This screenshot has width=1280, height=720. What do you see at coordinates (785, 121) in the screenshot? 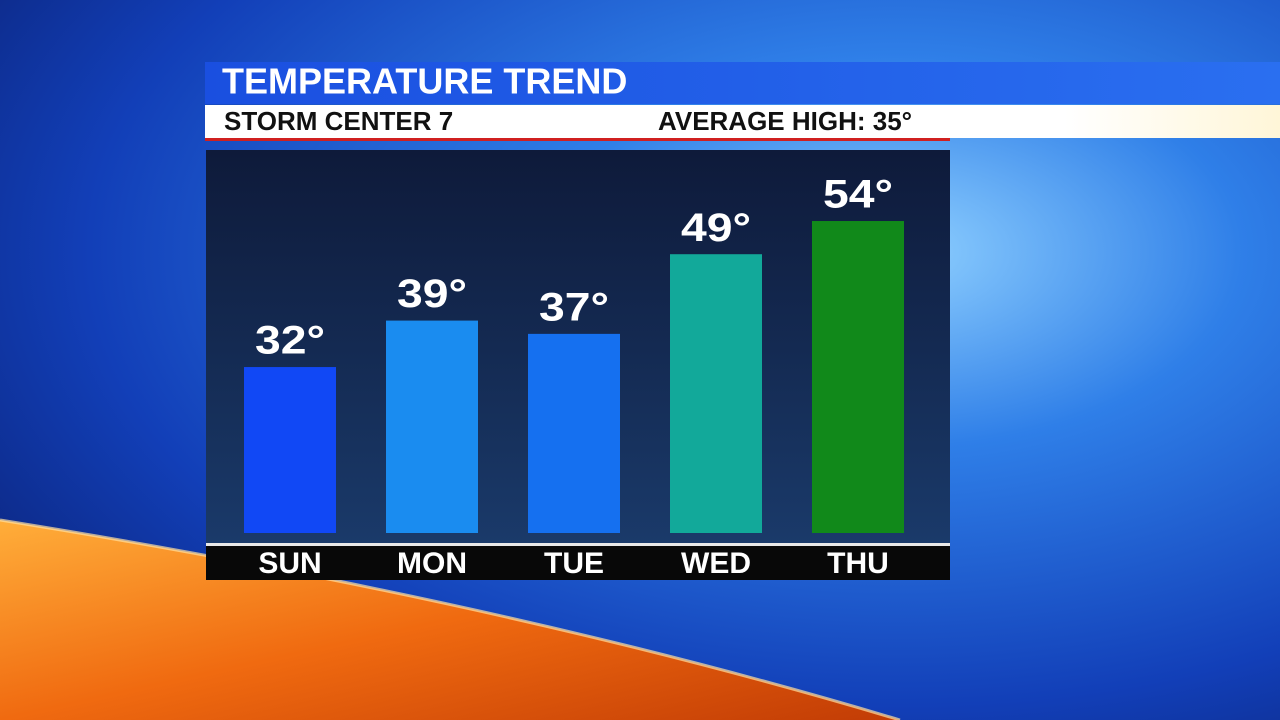
I see `annotation: AVERAGE HIGH: 35°` at bounding box center [785, 121].